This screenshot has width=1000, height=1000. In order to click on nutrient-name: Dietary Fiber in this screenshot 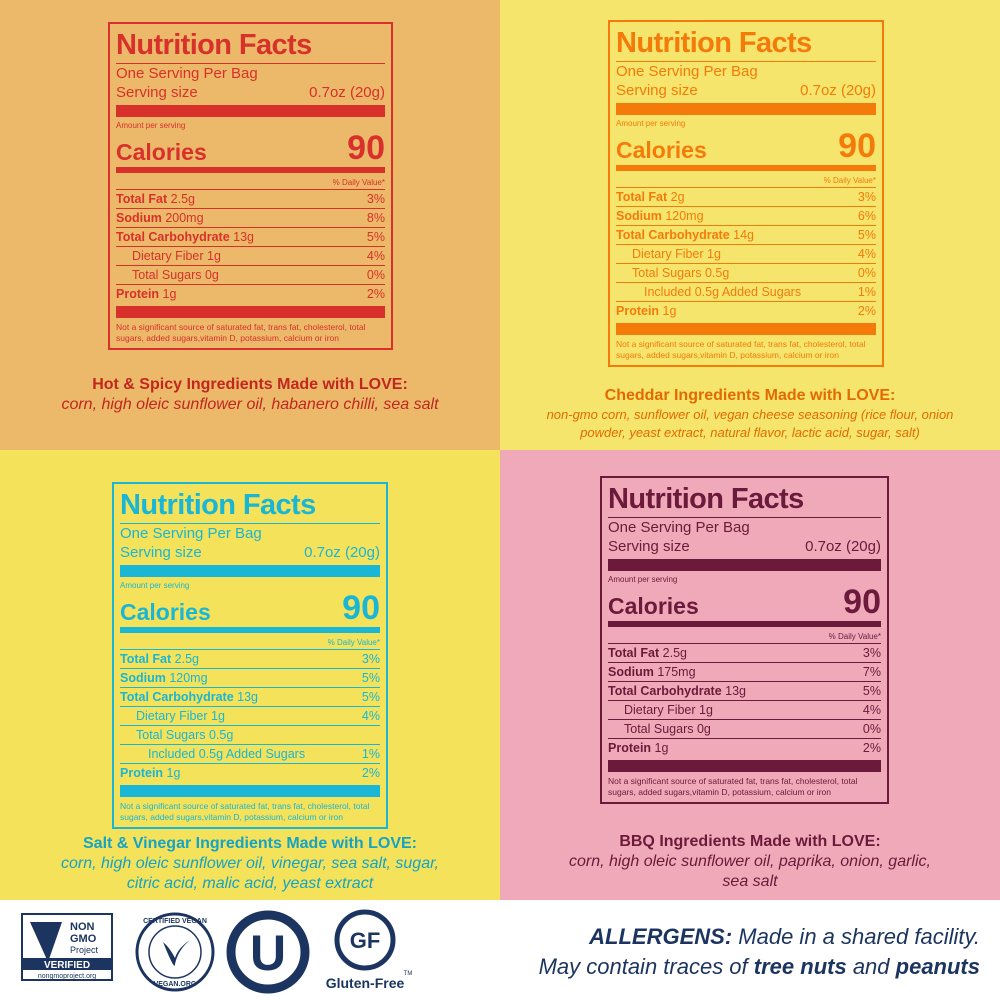, I will do `click(172, 716)`.